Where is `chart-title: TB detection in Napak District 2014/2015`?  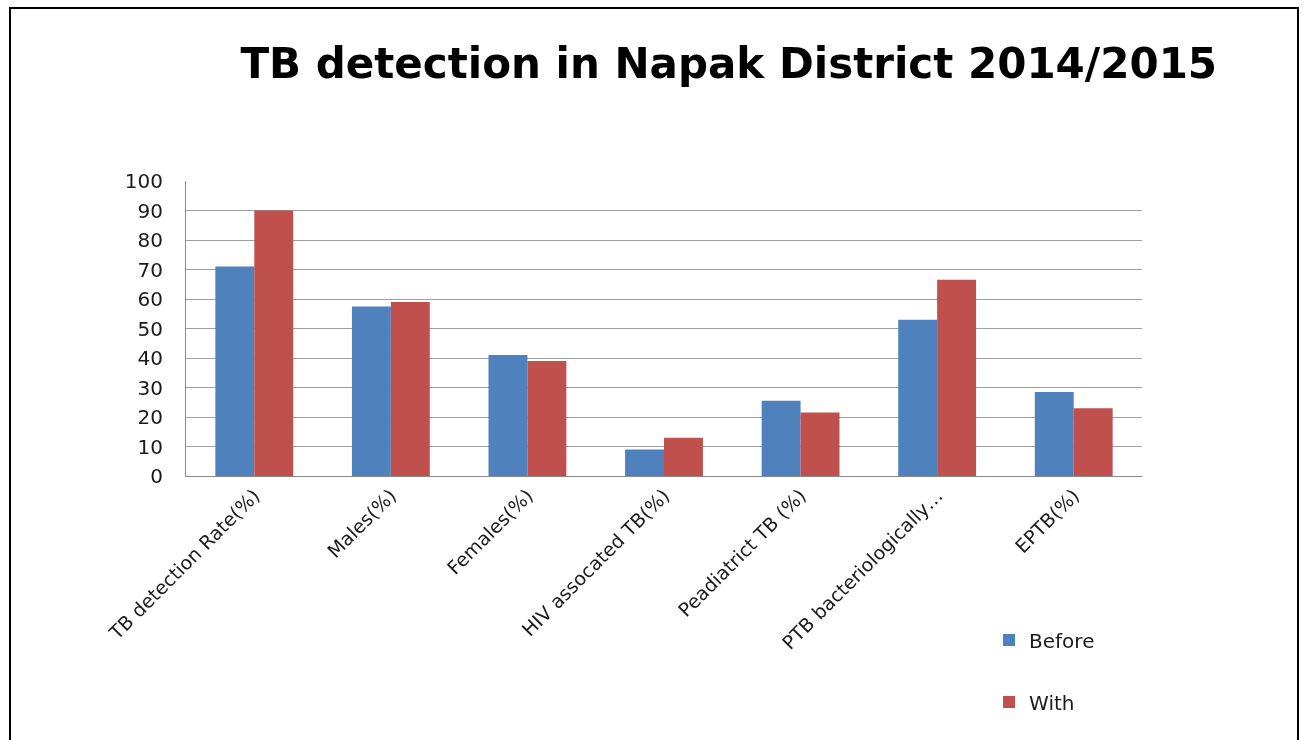 chart-title: TB detection in Napak District 2014/2015 is located at coordinates (729, 63).